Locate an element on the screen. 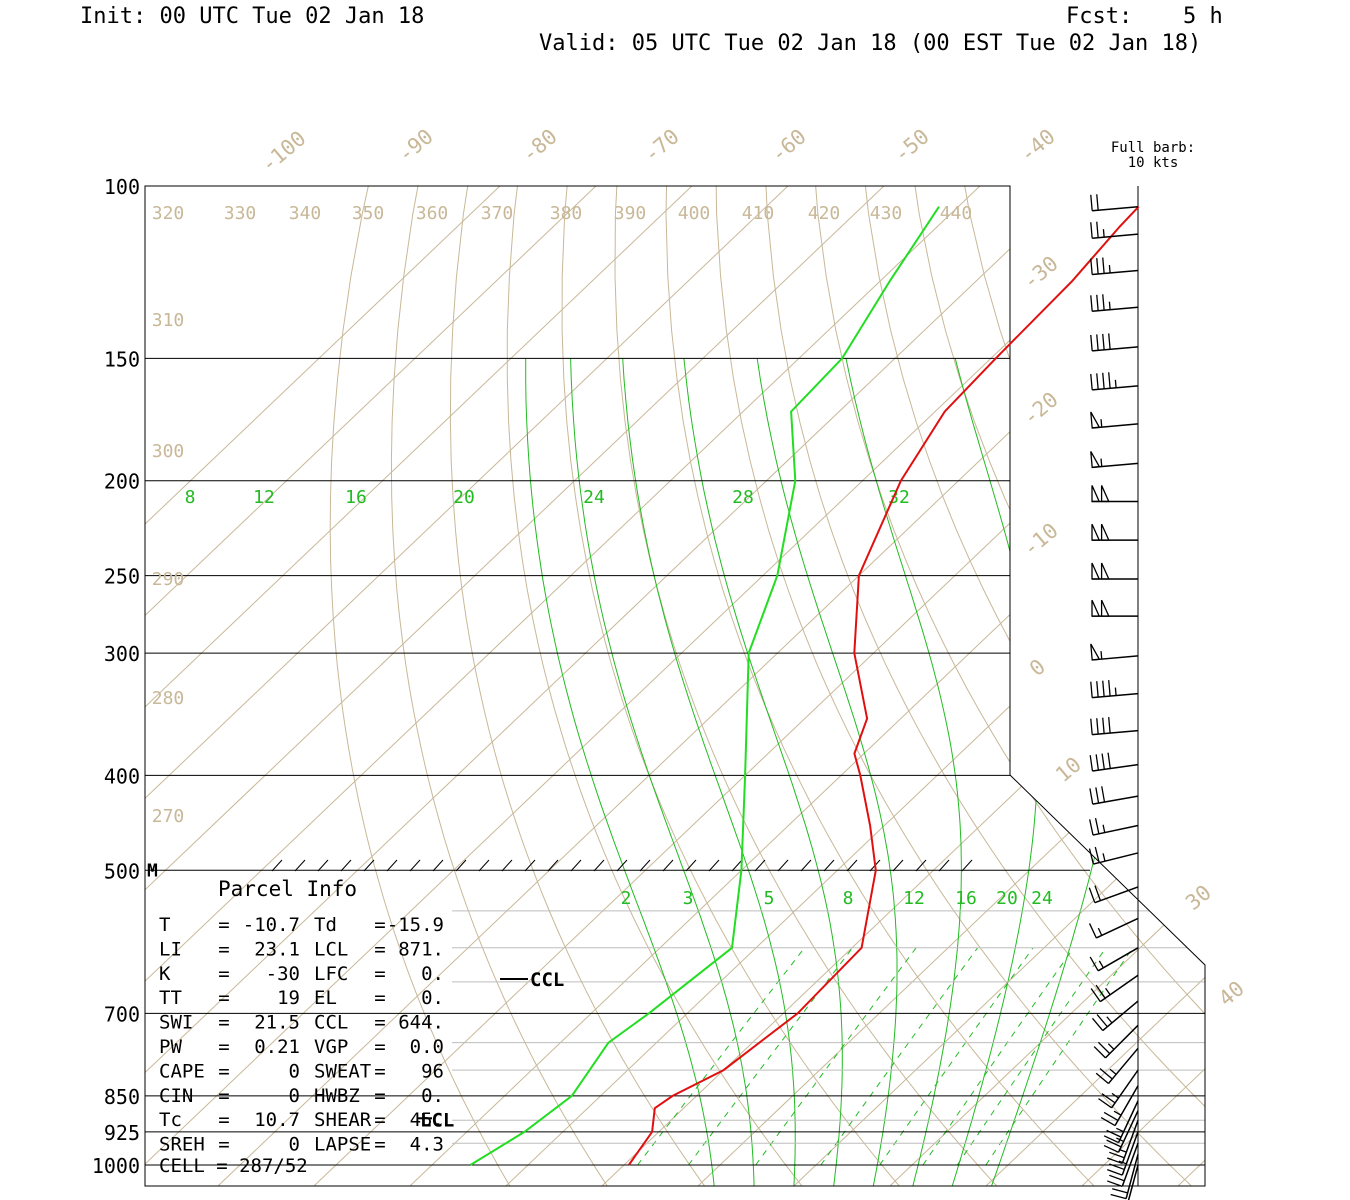 This screenshot has width=1350, height=1200. pressure-label-100: 100 is located at coordinates (122, 187).